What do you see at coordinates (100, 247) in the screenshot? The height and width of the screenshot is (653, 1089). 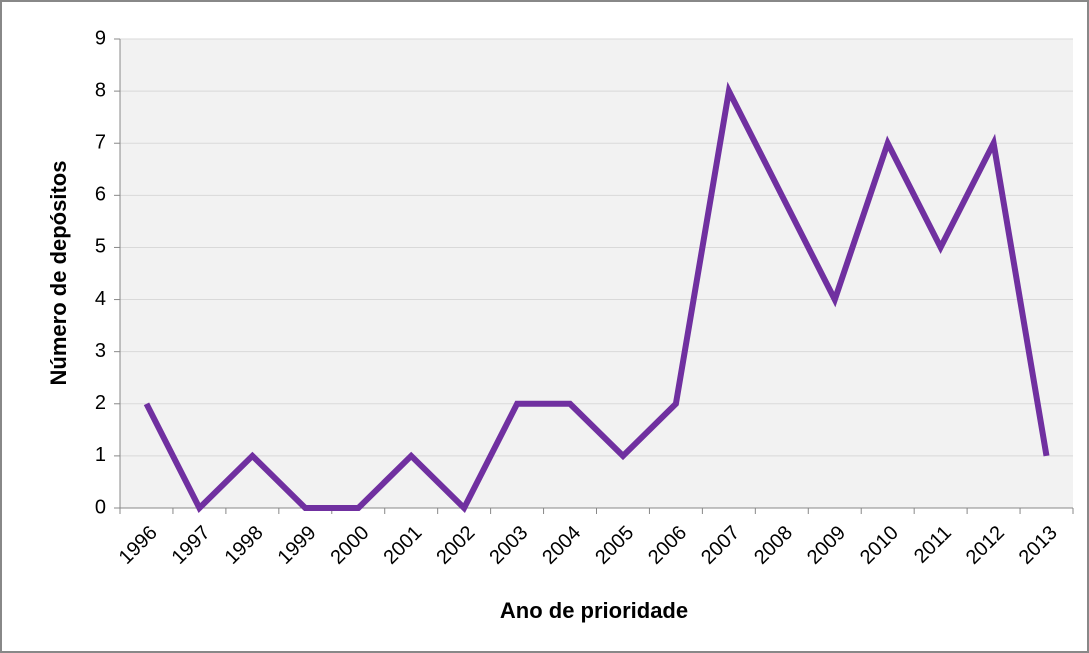 I see `y-tick-label: 5` at bounding box center [100, 247].